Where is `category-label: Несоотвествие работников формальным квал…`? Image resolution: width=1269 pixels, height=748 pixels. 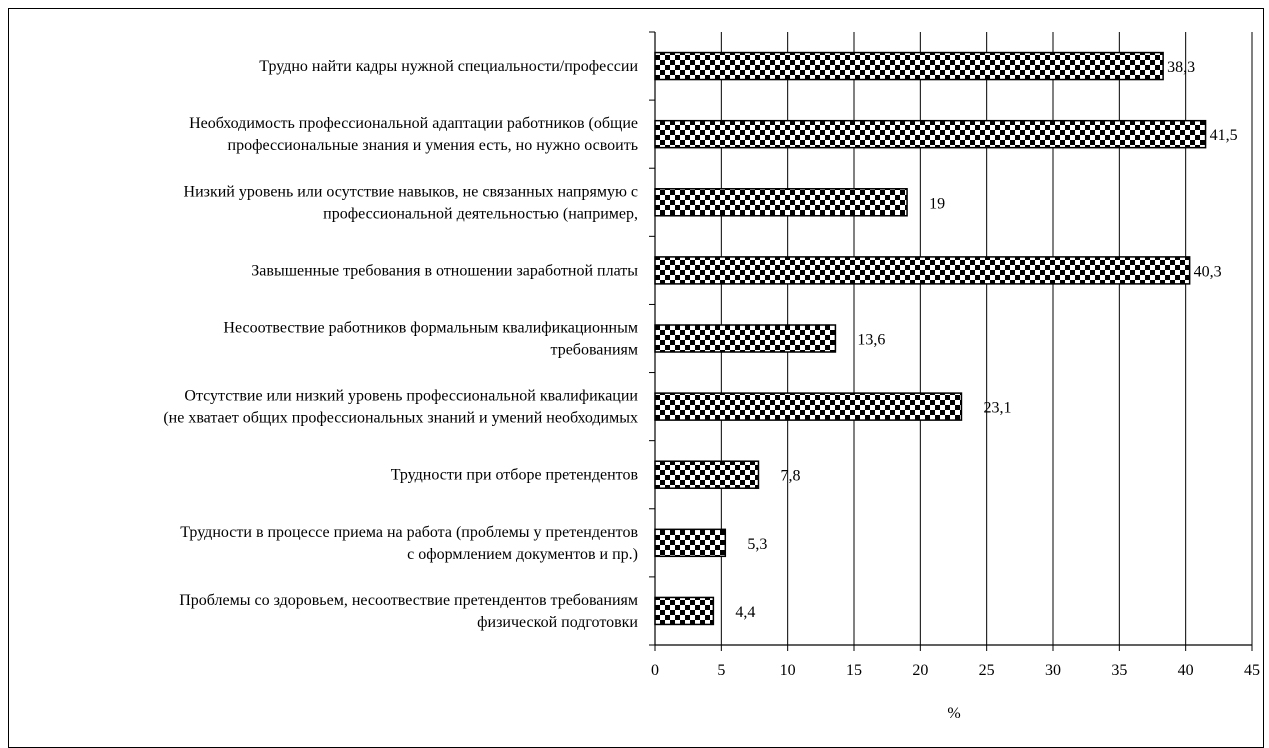
category-label: Несоотвествие работников формальным квал… is located at coordinates (430, 328).